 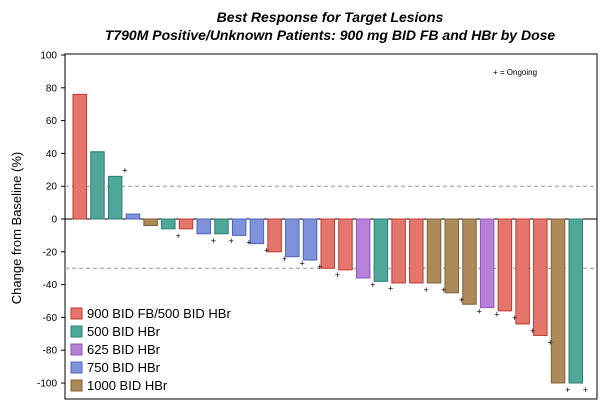 I want to click on ongoing-note: + = Ongoing, so click(x=515, y=72).